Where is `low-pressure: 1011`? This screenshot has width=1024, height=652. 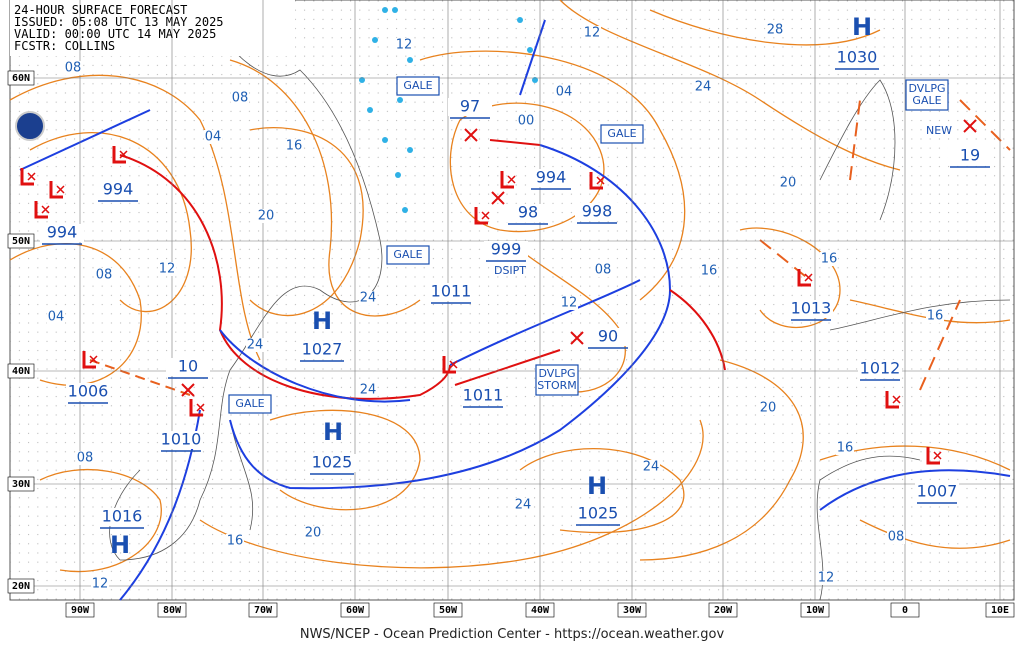 low-pressure: 1011 is located at coordinates (483, 395).